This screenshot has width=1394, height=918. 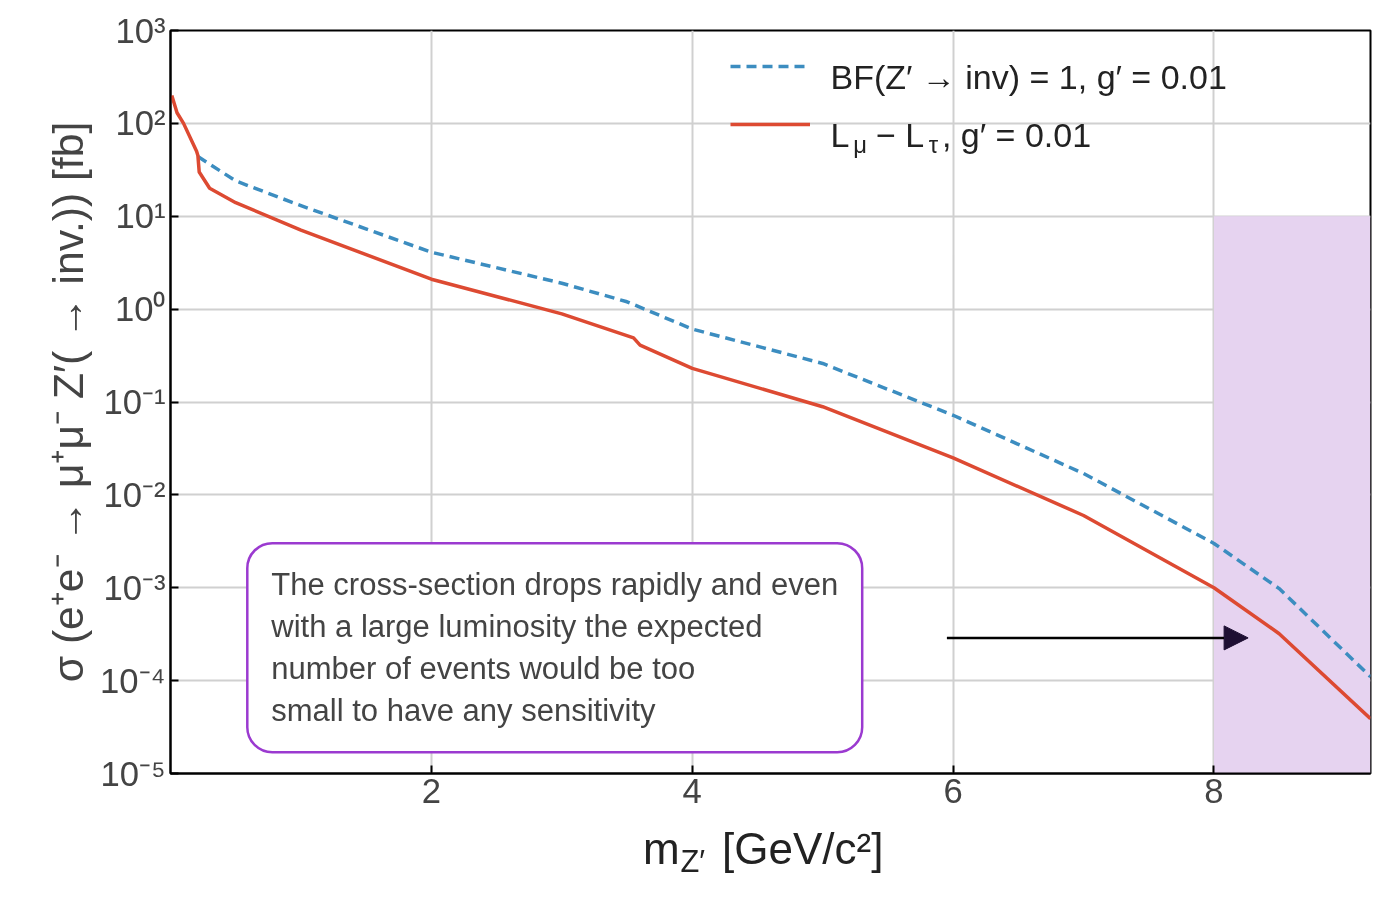 I want to click on y-tick-label: 10³, so click(x=140, y=30).